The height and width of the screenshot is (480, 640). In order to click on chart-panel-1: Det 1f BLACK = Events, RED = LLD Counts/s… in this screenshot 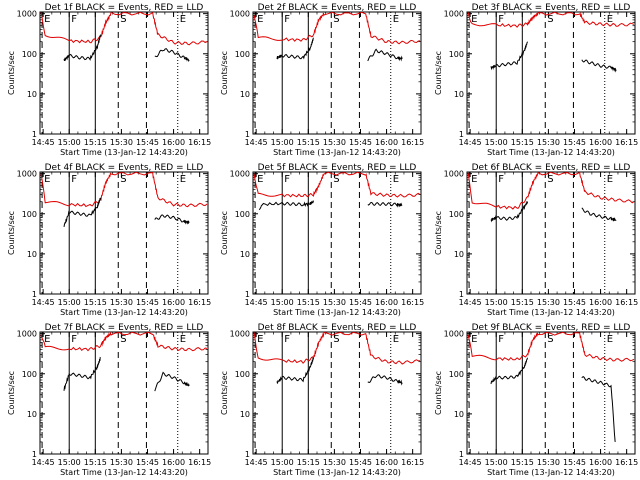, I will do `click(109, 80)`.